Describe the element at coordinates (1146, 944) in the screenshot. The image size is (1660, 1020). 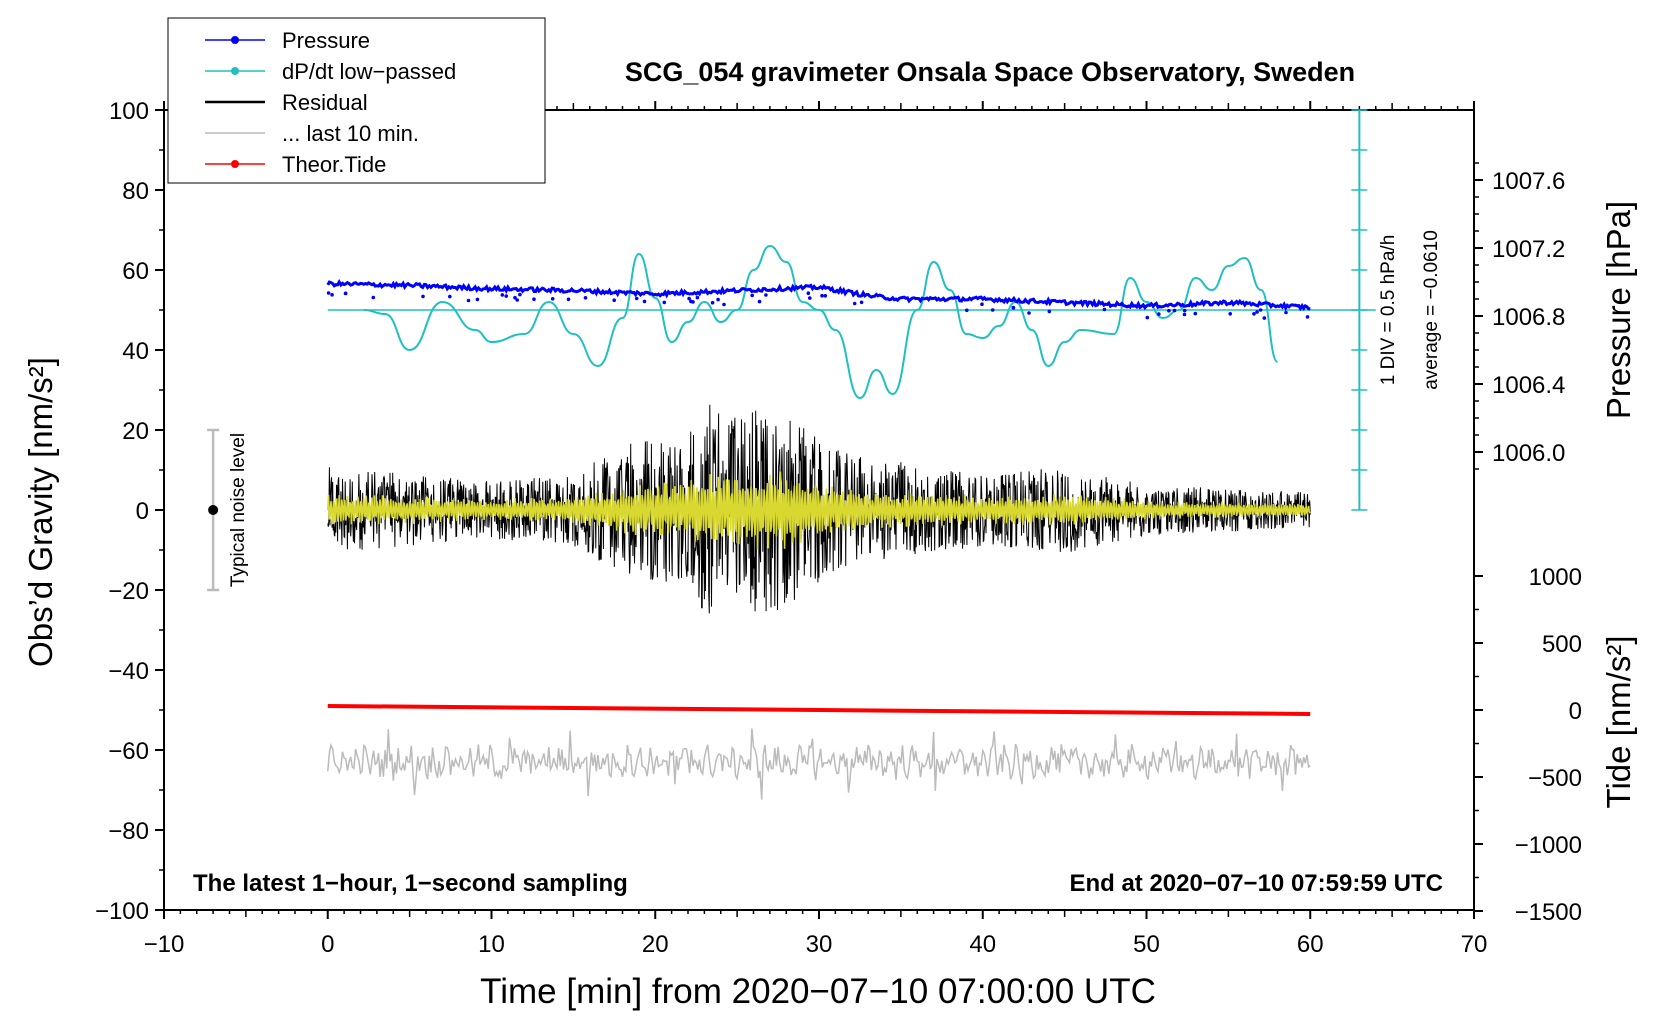
I see `x-tick-label: 50` at that location.